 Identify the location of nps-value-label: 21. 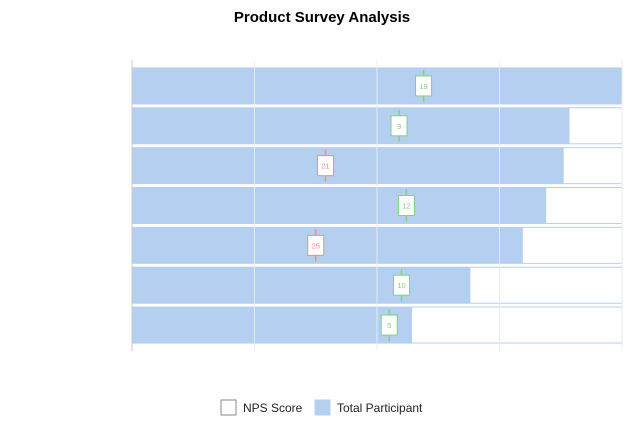
(325, 166).